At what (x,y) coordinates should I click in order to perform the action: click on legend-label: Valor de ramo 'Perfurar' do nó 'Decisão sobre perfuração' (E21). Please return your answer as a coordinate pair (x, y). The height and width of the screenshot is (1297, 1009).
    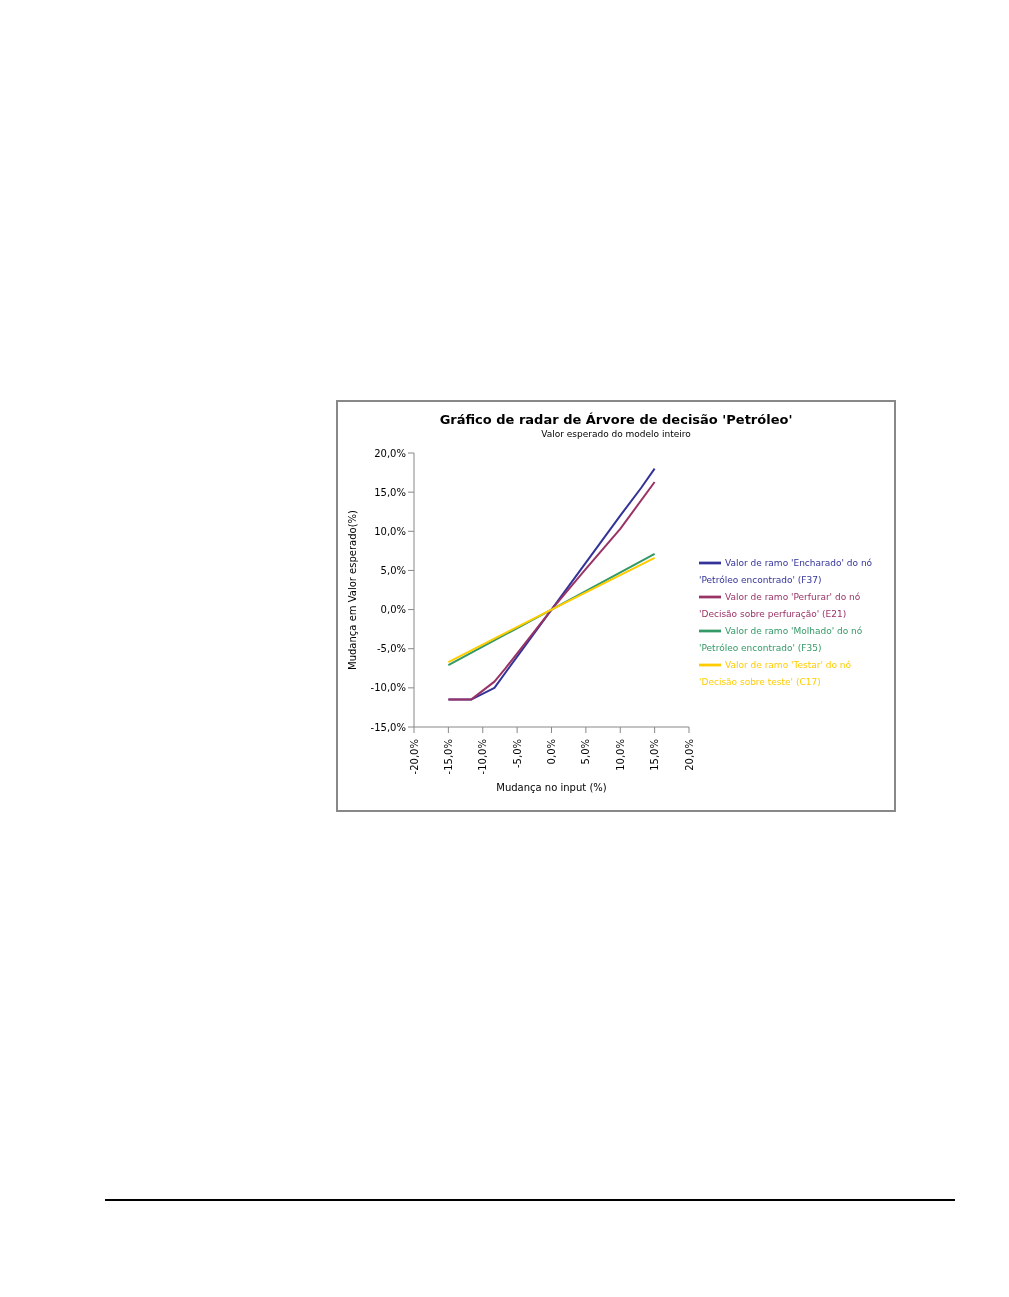
    Looking at the image, I should click on (780, 605).